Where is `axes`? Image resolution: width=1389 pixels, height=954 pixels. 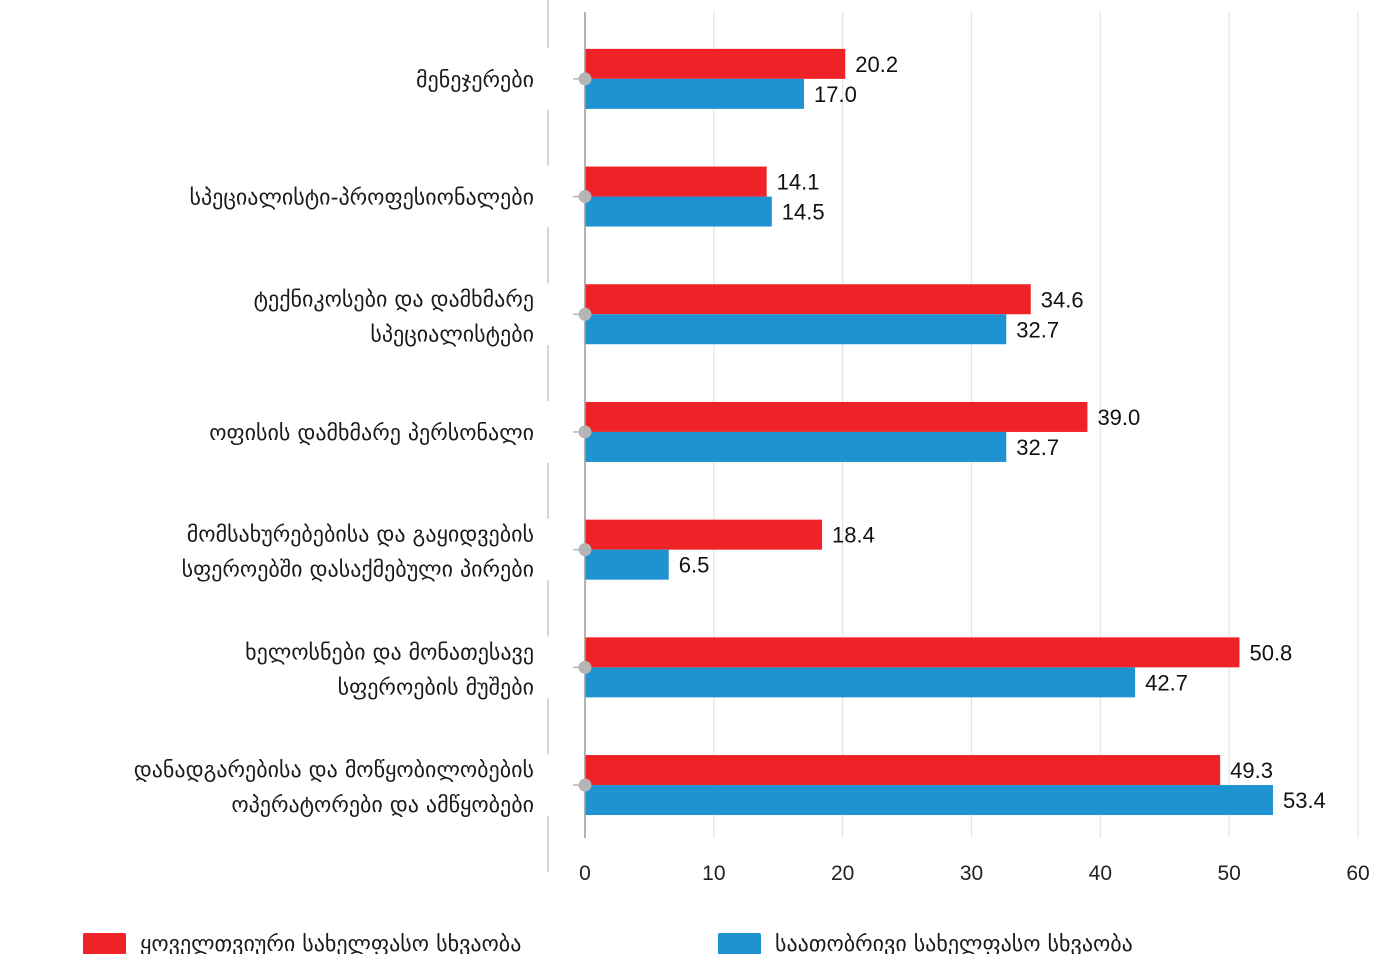
axes is located at coordinates (570, 436).